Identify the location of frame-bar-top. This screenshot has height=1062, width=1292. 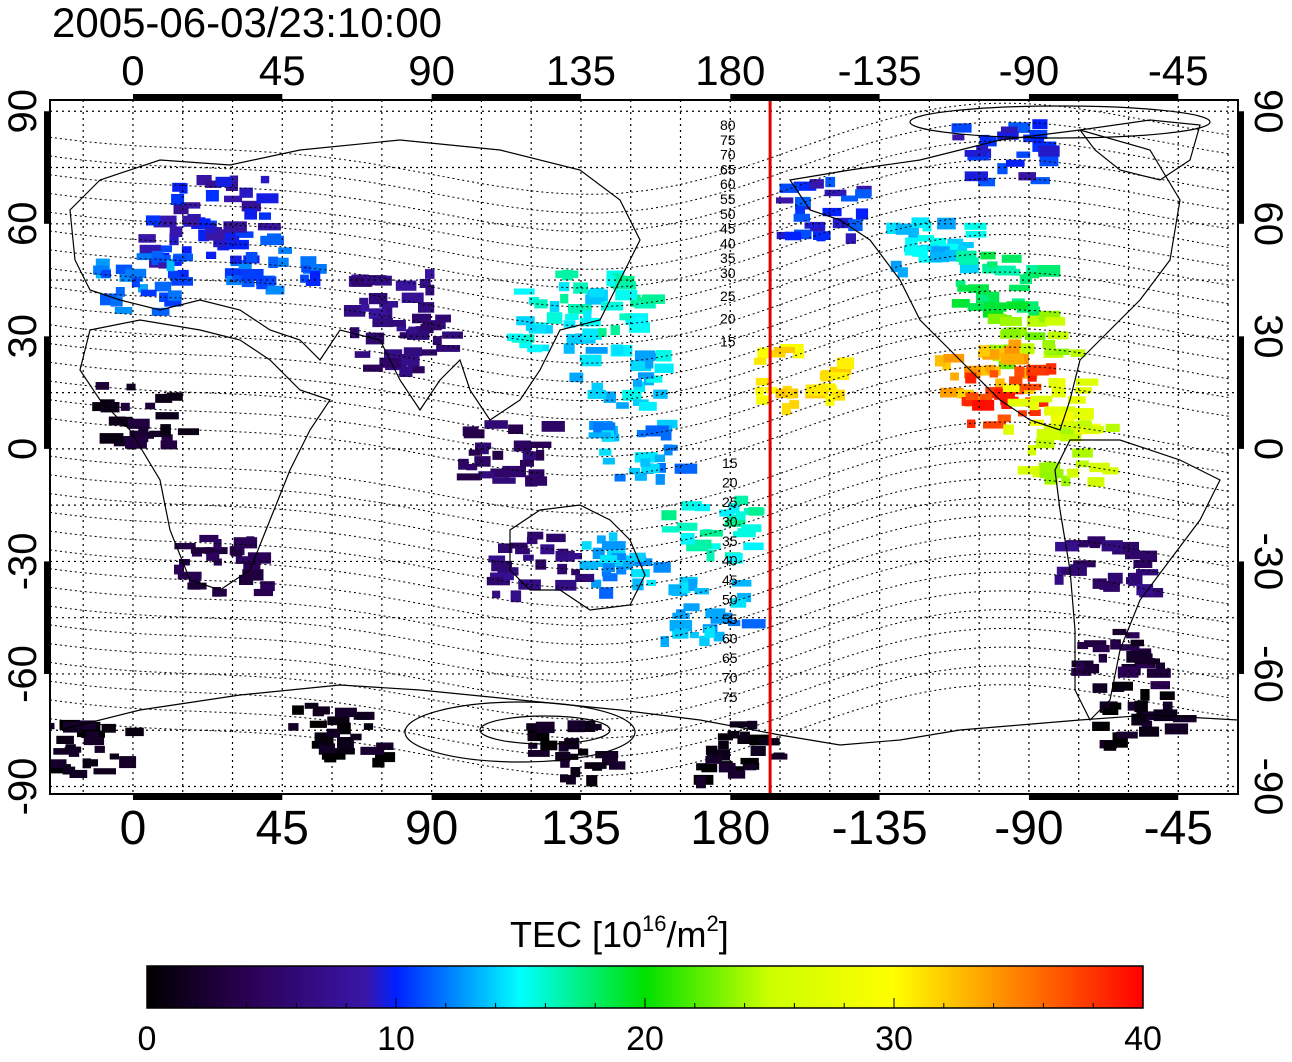
(1103, 97).